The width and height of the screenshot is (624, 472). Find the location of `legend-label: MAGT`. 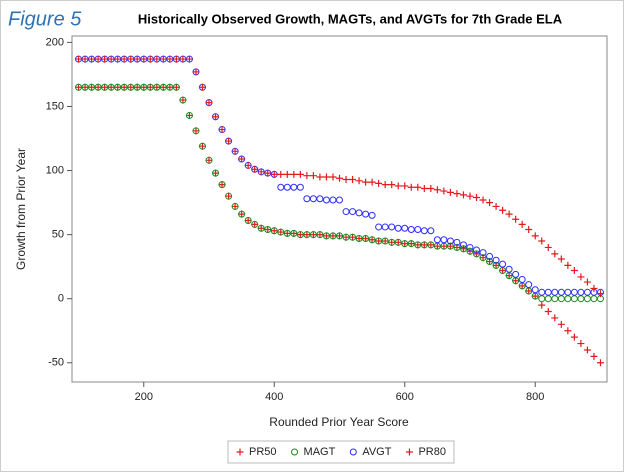

legend-label: MAGT is located at coordinates (320, 452).